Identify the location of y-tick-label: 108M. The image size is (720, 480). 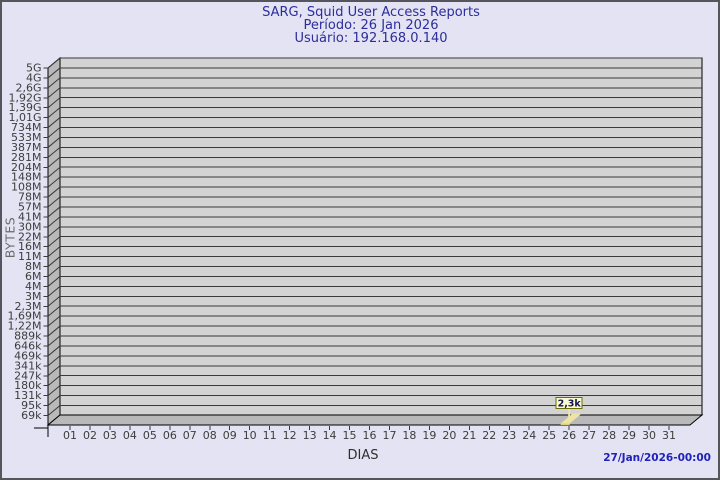
(26, 187).